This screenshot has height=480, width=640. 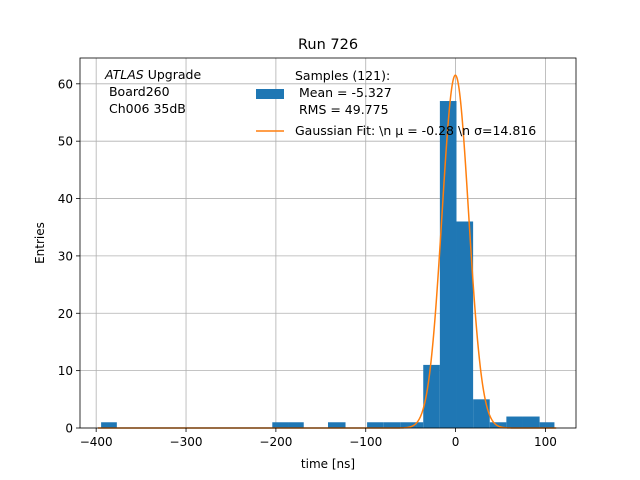 What do you see at coordinates (96, 442) in the screenshot?
I see `x-tick-label: −400` at bounding box center [96, 442].